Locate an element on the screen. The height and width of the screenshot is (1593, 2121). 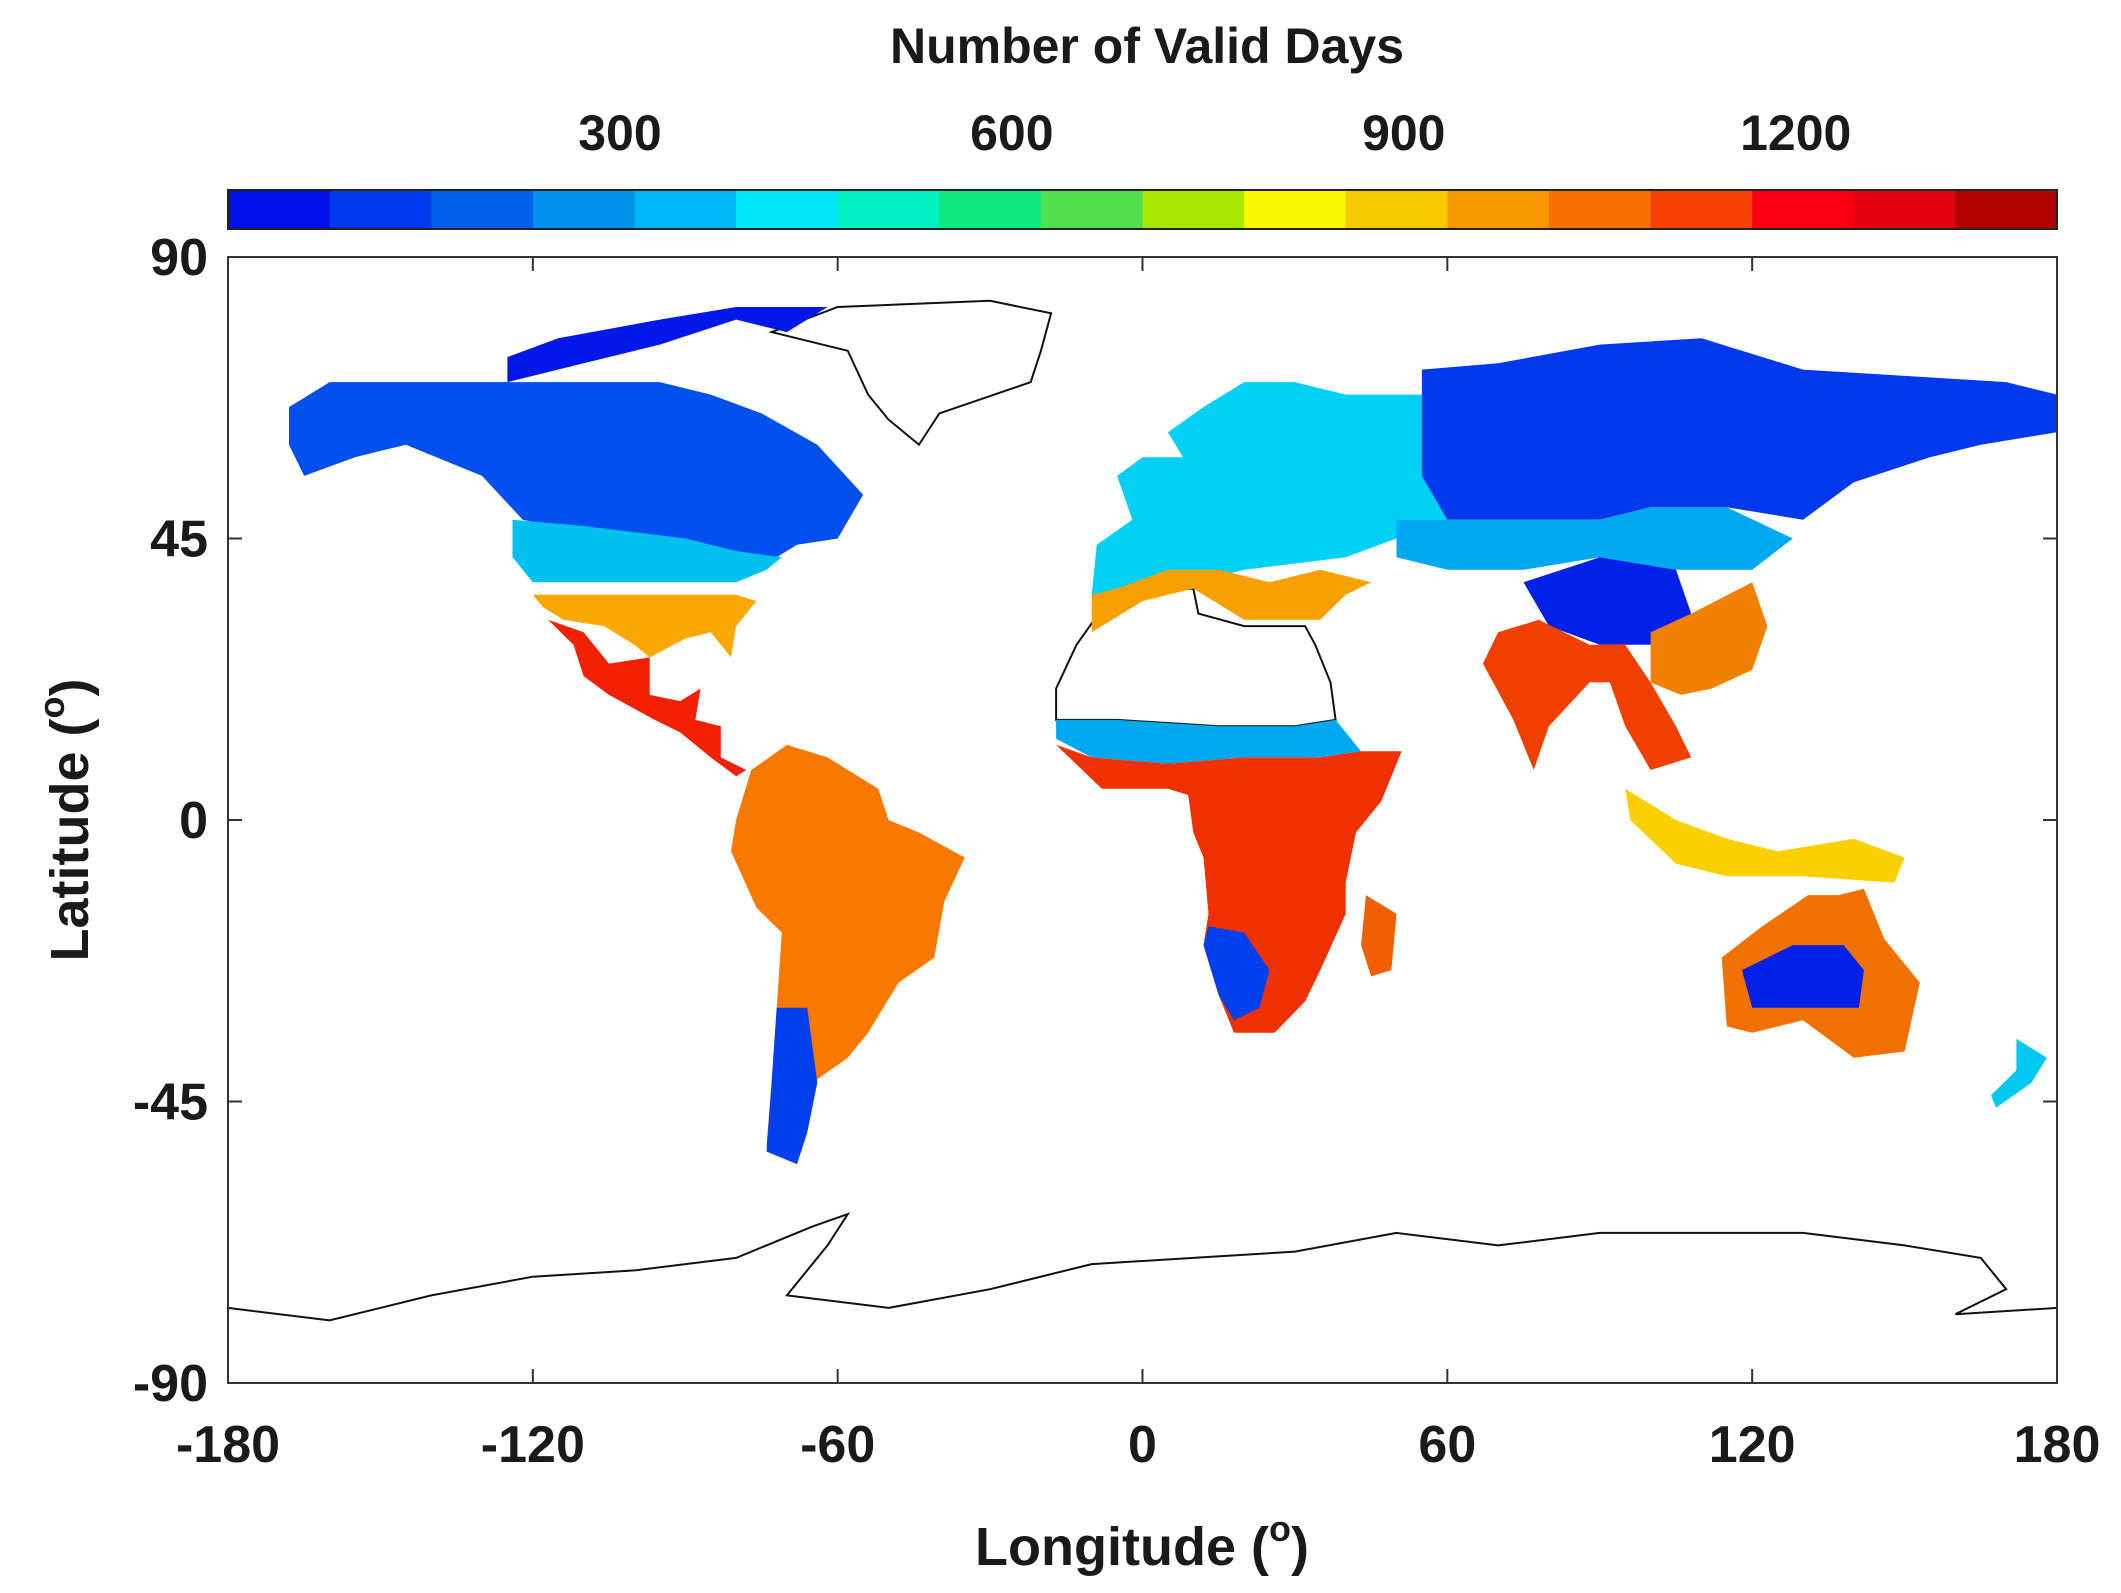
x-tick-label: 0 is located at coordinates (1142, 1445).